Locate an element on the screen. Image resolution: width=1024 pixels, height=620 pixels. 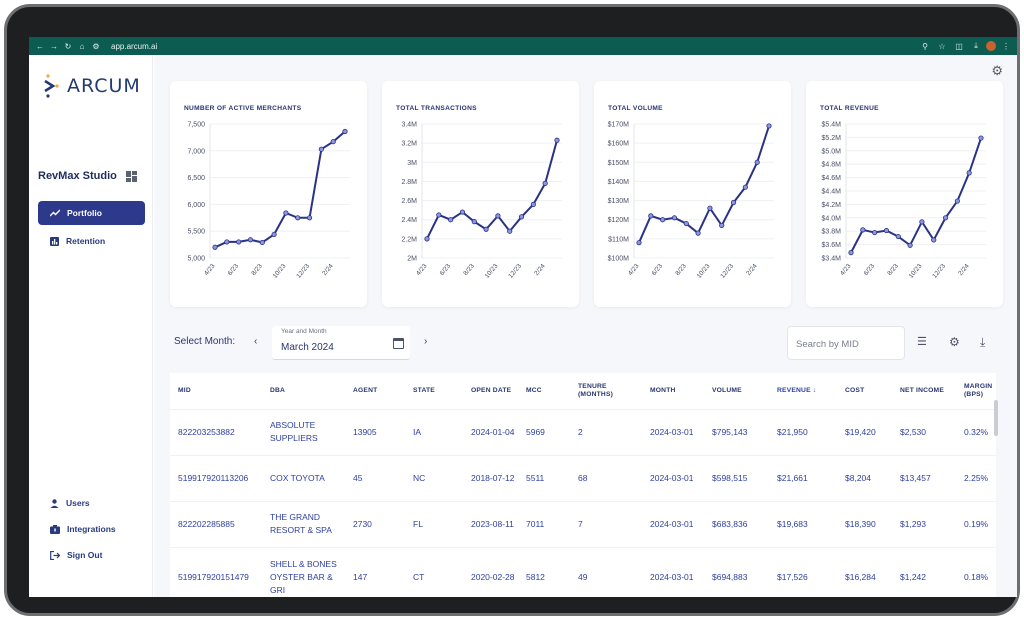
profile-avatar is located at coordinates (991, 46).